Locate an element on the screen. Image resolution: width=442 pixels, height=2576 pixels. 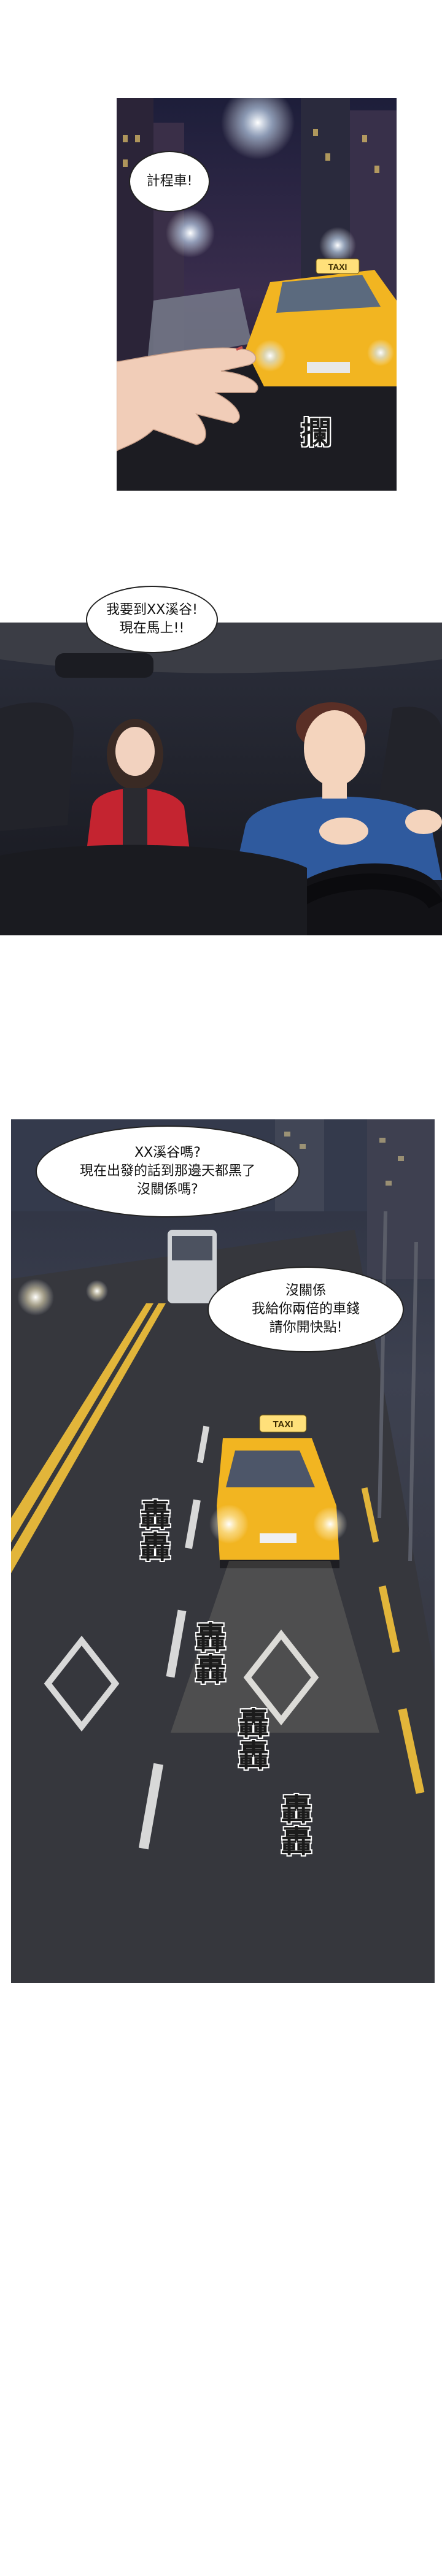
sfx-engine-1: 轟 轟 is located at coordinates (155, 1531).